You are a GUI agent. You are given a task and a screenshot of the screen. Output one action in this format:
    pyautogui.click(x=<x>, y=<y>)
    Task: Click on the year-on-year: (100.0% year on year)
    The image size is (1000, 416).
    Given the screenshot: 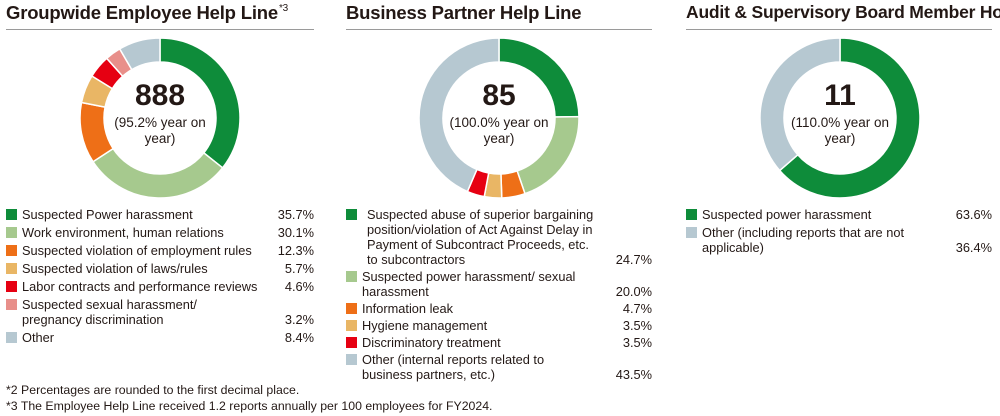 What is the action you would take?
    pyautogui.click(x=499, y=130)
    